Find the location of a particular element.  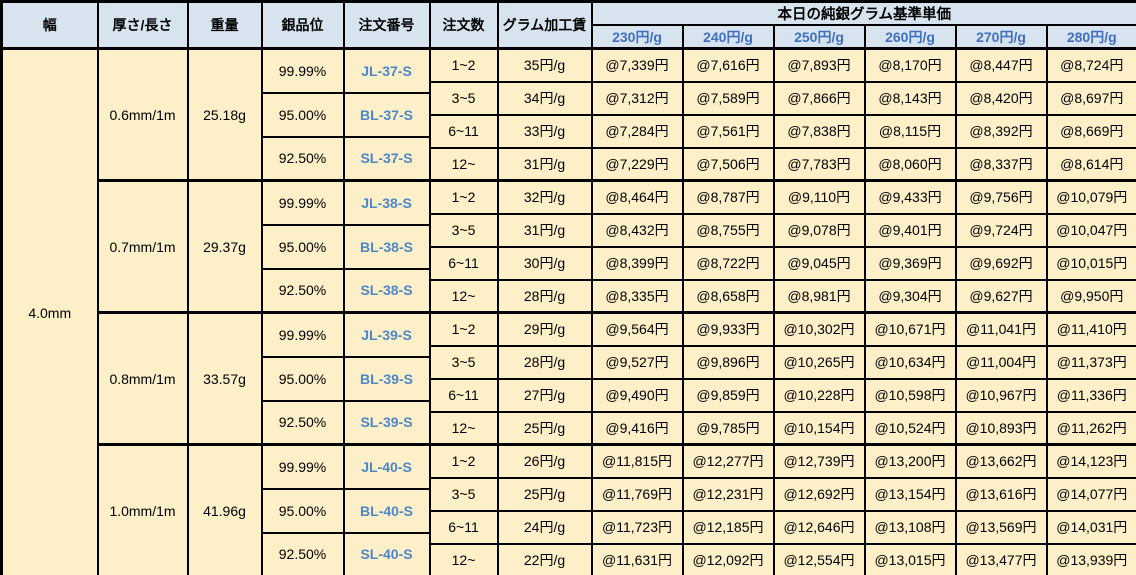

unit-price-cell: @13,154円 is located at coordinates (910, 494).